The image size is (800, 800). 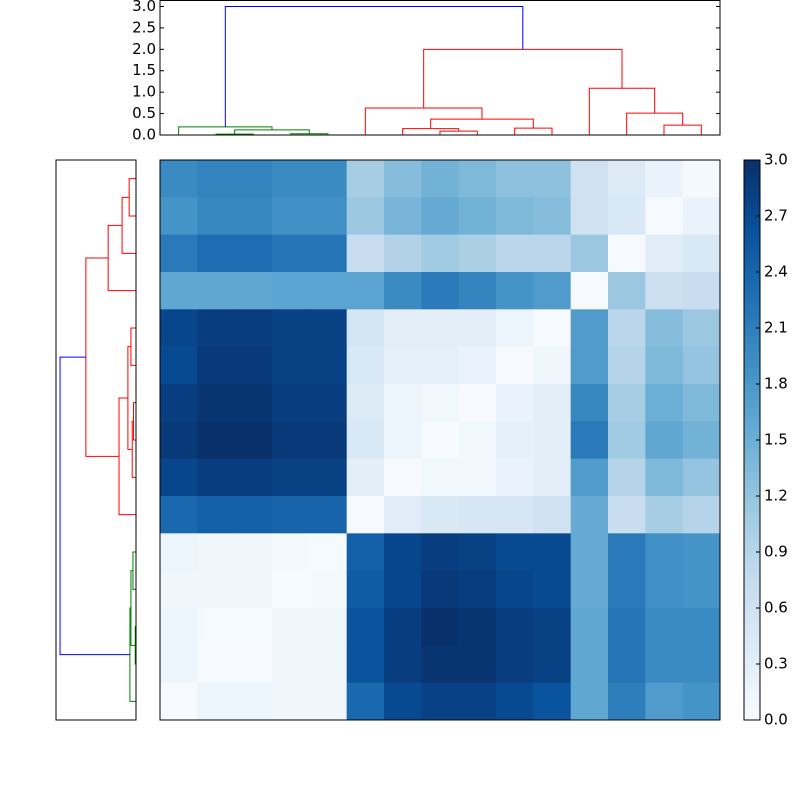 I want to click on colorbar-tick-label: 0.3, so click(x=776, y=664).